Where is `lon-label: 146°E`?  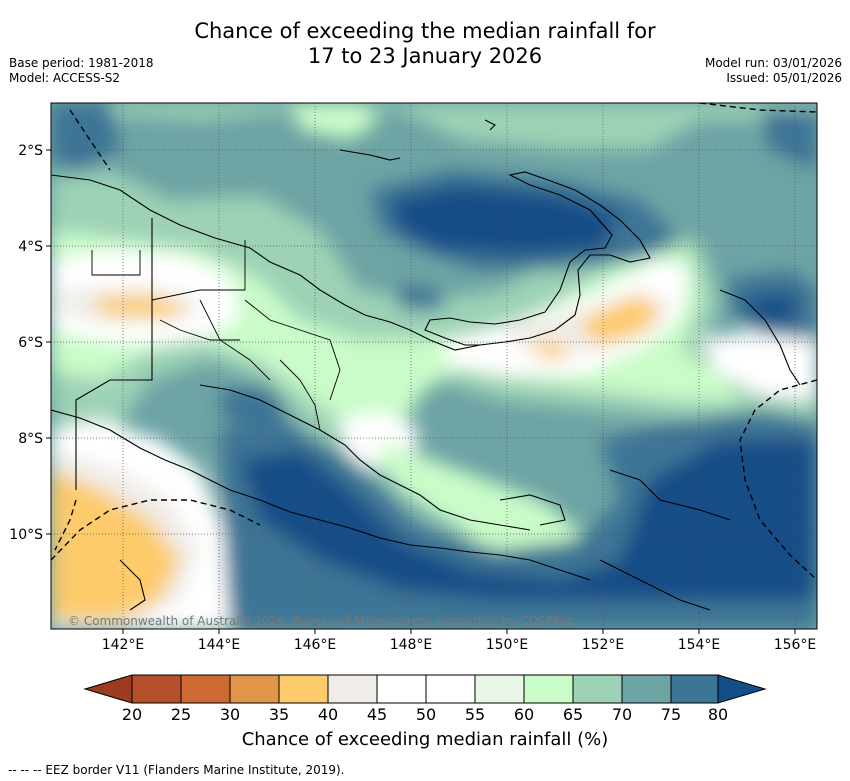
lon-label: 146°E is located at coordinates (315, 645).